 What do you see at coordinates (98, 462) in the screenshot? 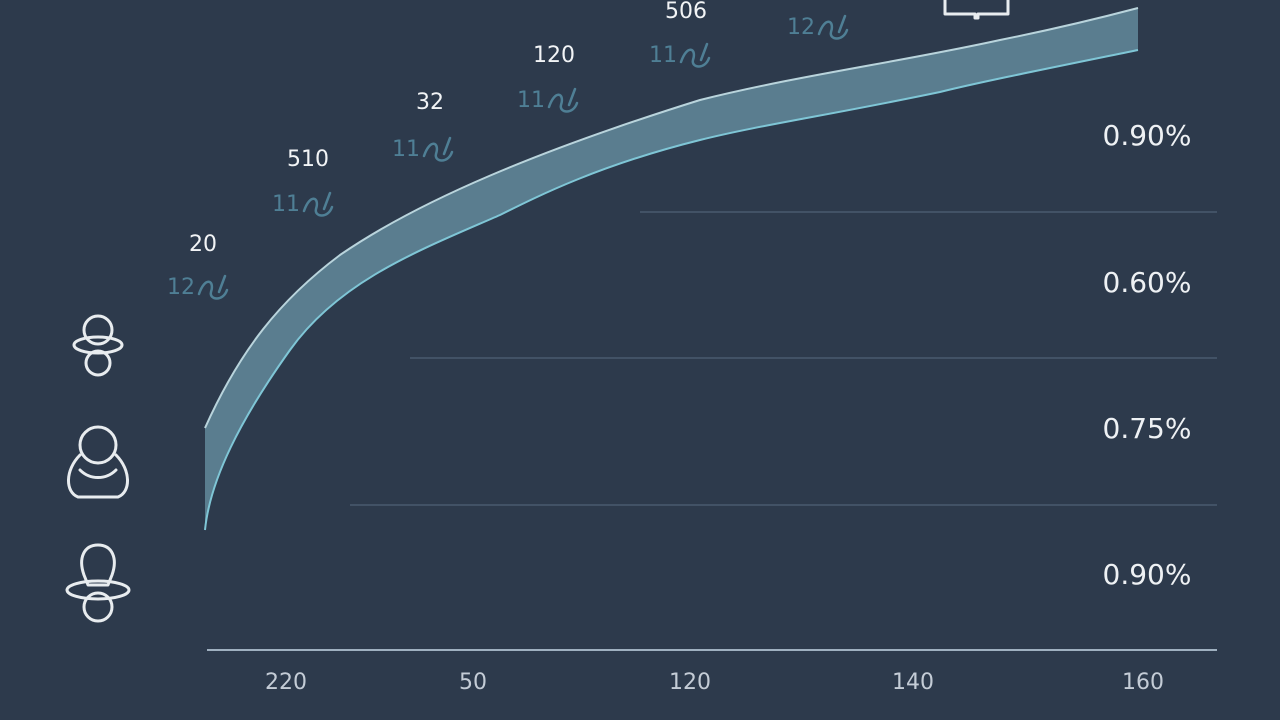
I see `baby-icon` at bounding box center [98, 462].